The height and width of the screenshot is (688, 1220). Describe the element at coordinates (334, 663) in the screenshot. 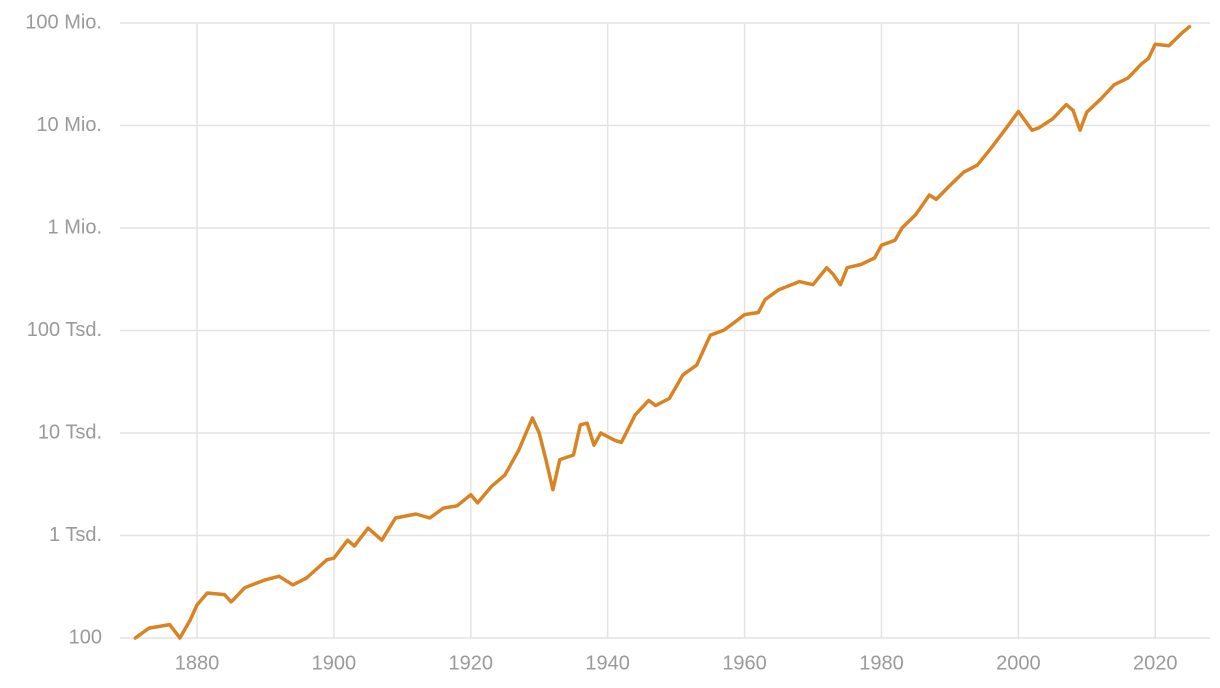

I see `x-tick-label: 1900` at that location.